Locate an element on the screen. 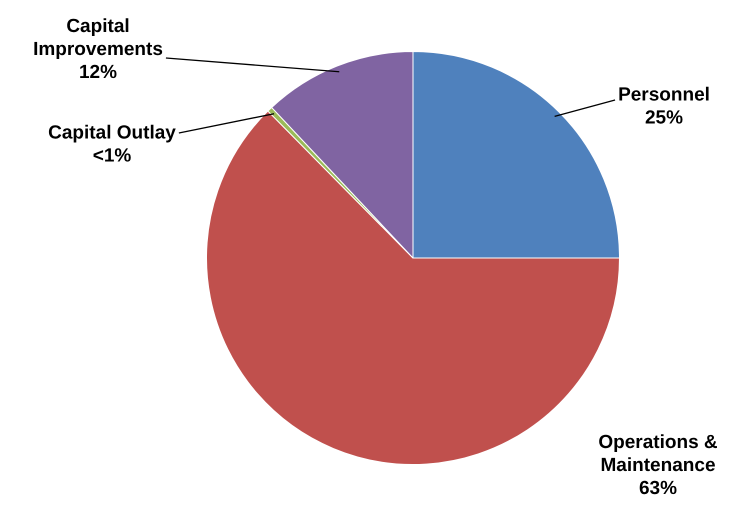 The width and height of the screenshot is (733, 505). slice-label: Operations & Maintenance is located at coordinates (658, 454).